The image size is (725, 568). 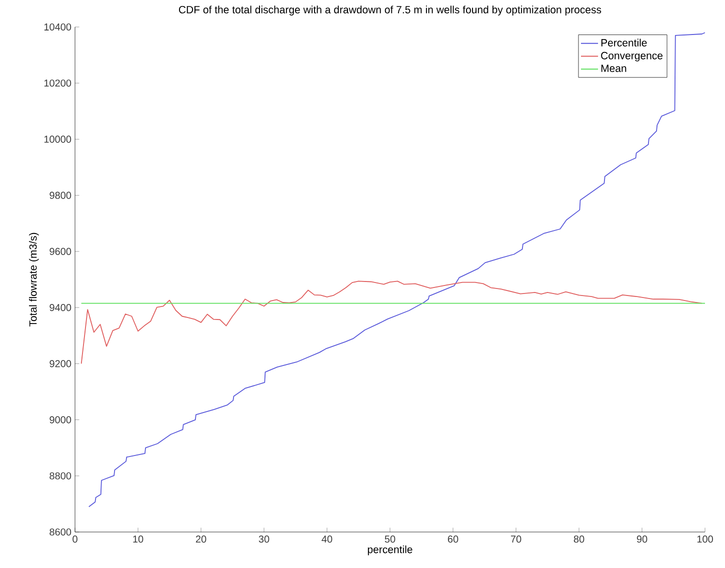 I want to click on chart-title: CDF of the total discharge with a drawdown of 7.5 m in wells found by optimization process, so click(x=390, y=11).